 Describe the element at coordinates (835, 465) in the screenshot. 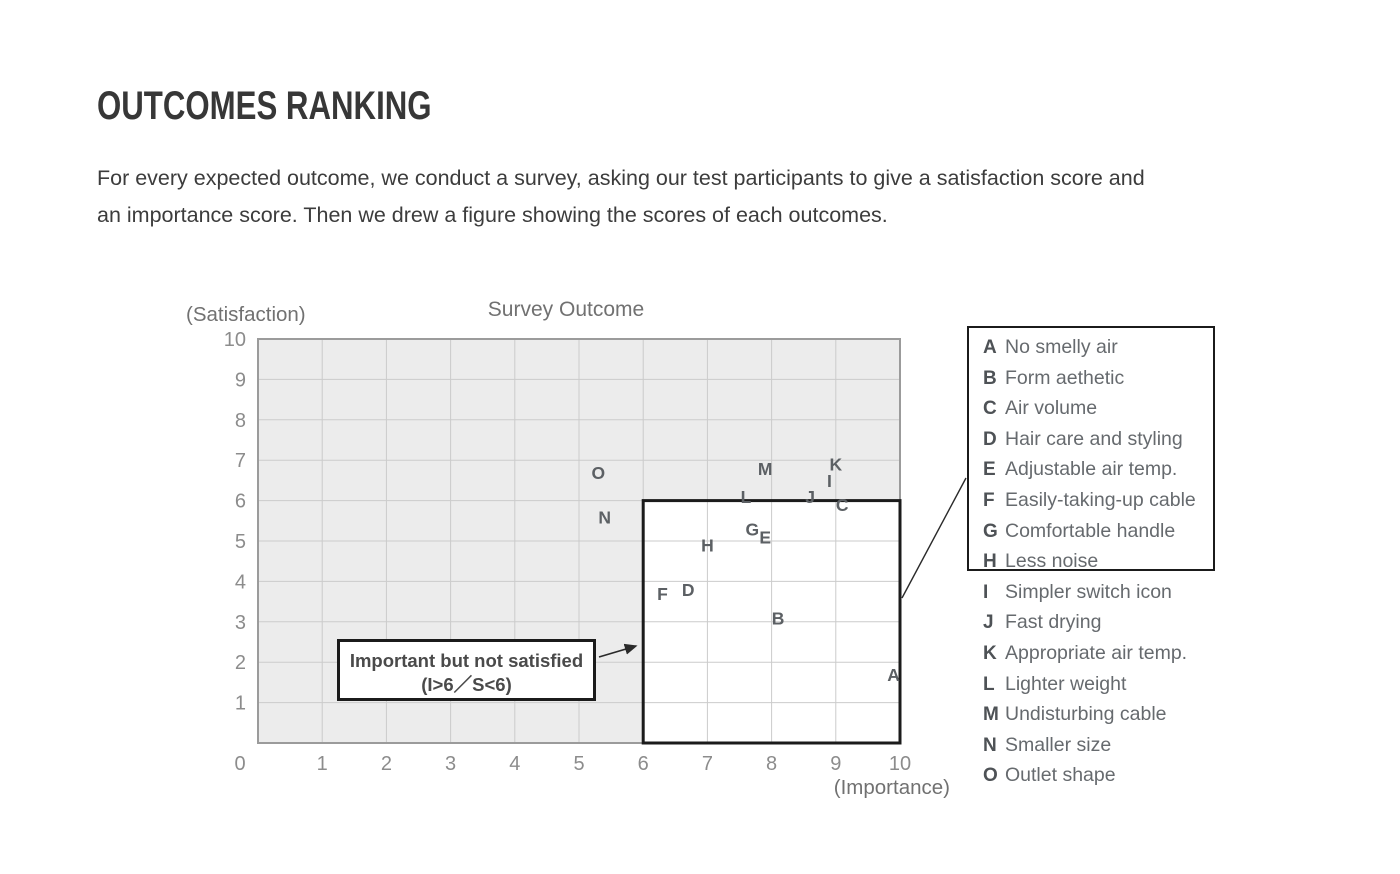

I see `data-point-K: K` at that location.